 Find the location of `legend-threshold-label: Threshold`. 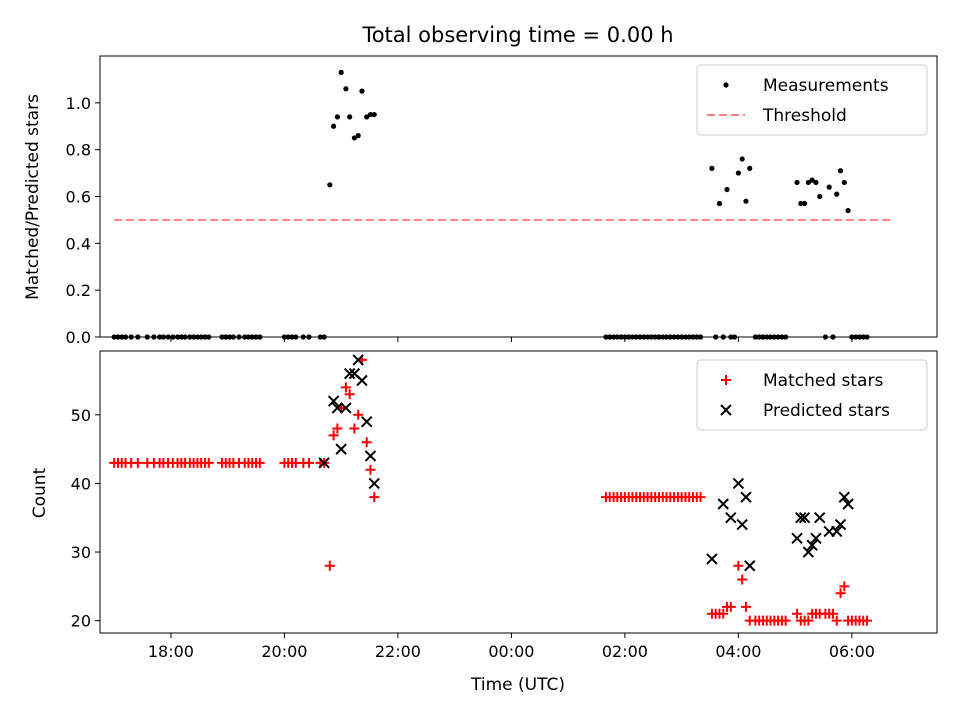

legend-threshold-label: Threshold is located at coordinates (804, 116).